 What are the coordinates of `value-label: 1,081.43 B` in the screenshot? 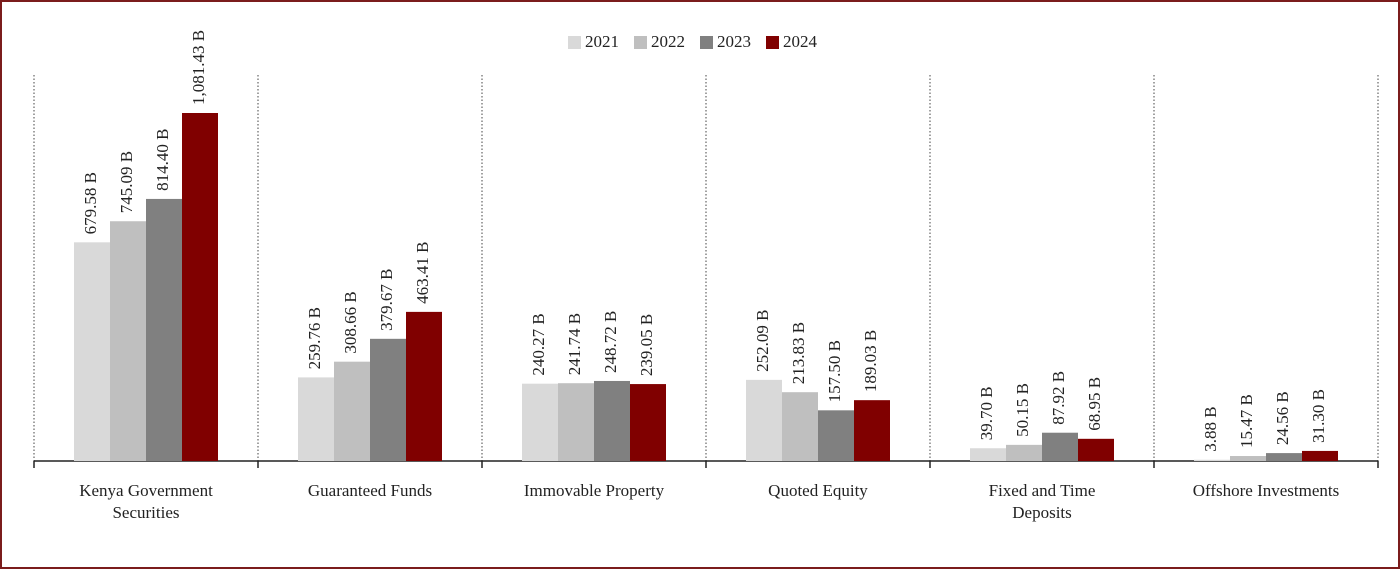 It's located at (198, 67).